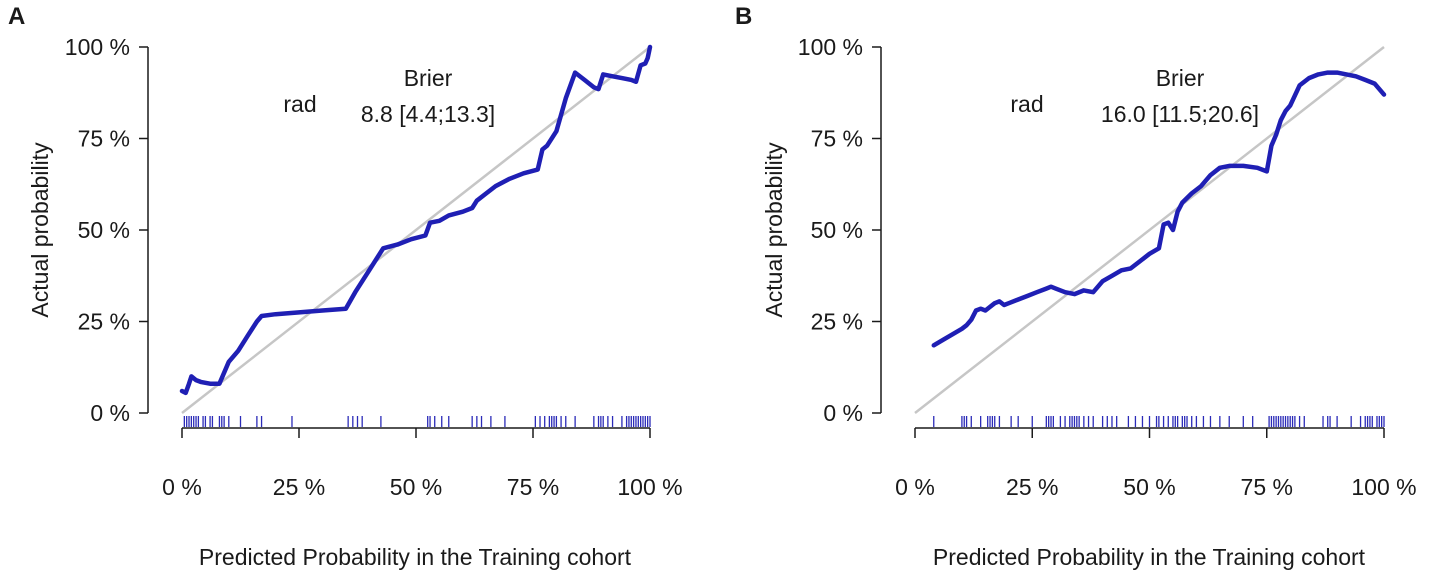  Describe the element at coordinates (743, 16) in the screenshot. I see `panel-label: B` at that location.